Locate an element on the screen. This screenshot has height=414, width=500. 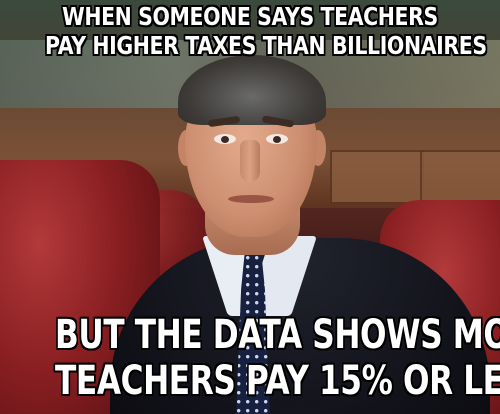
man-mouth is located at coordinates (251, 199).